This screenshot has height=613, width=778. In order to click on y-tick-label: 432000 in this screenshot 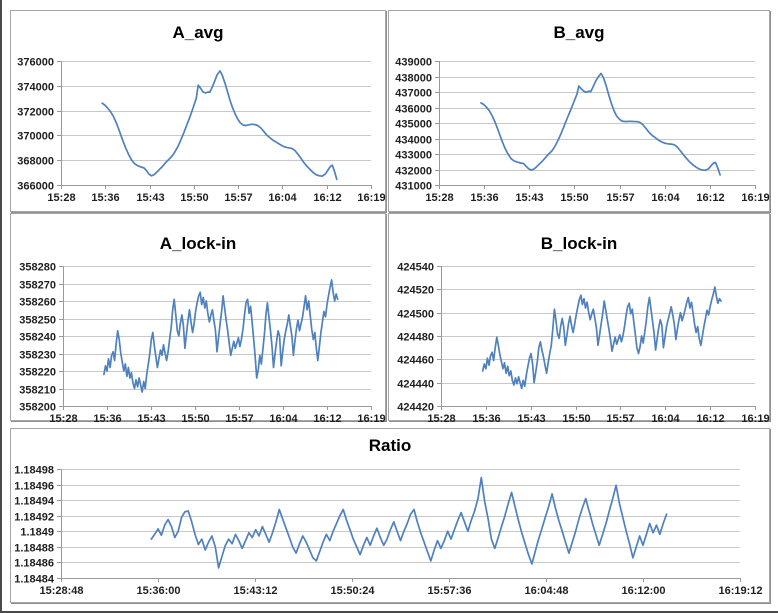, I will do `click(413, 172)`.